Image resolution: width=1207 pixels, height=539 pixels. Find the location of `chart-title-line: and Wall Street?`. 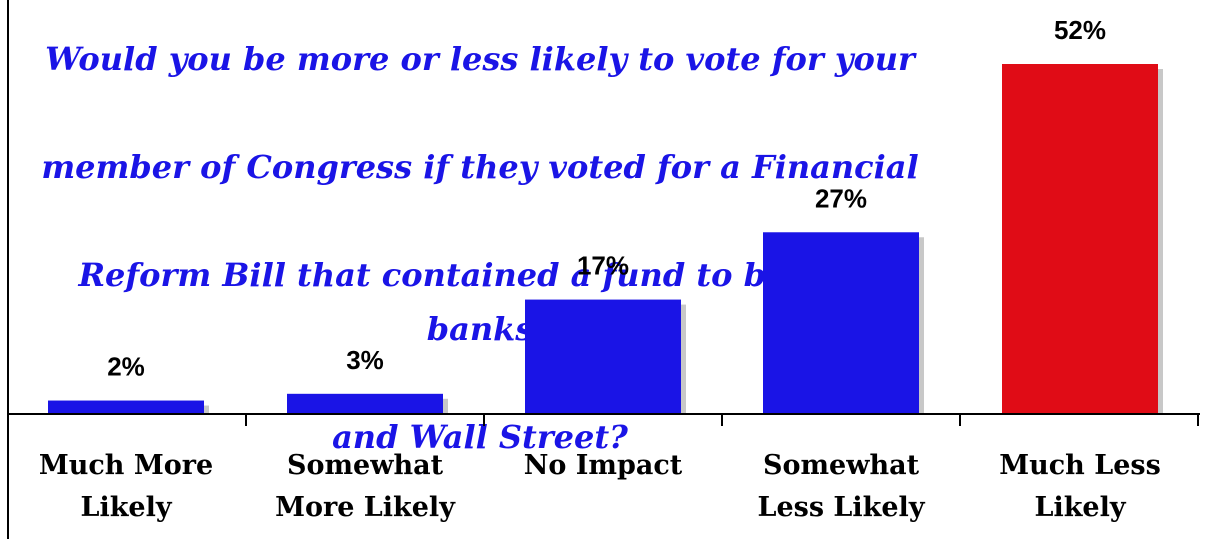

chart-title-line: and Wall Street? is located at coordinates (480, 437).